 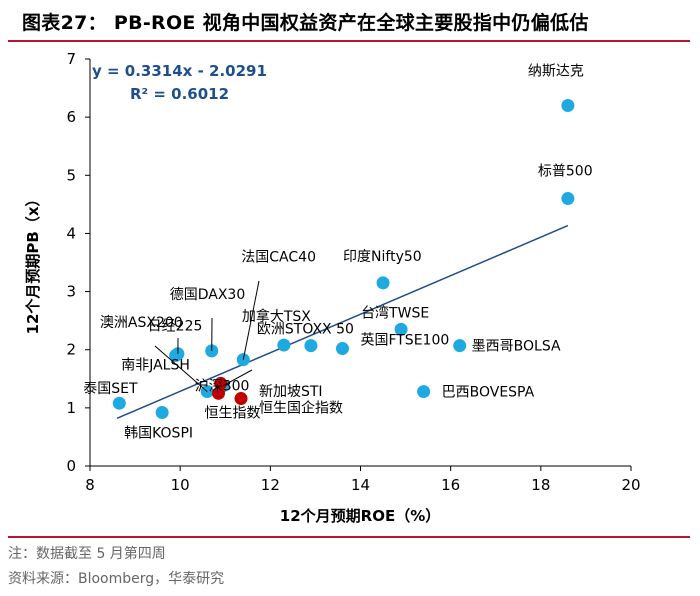 I want to click on chart-title: 图表27： PB-ROE 视角中国权益资产在全球主要股指中仍偏低估, so click(x=305, y=22).